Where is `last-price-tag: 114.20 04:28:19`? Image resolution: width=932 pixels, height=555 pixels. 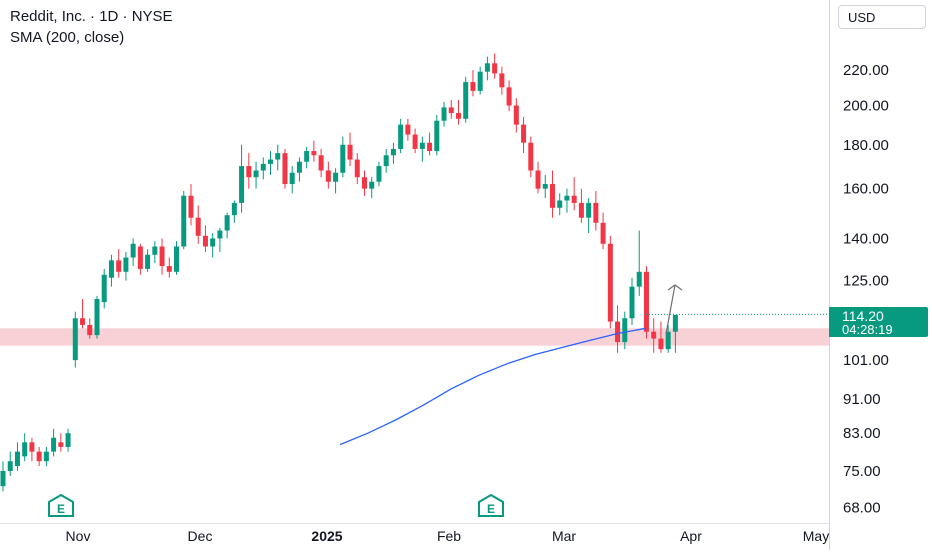
last-price-tag: 114.20 04:28:19 is located at coordinates (878, 322).